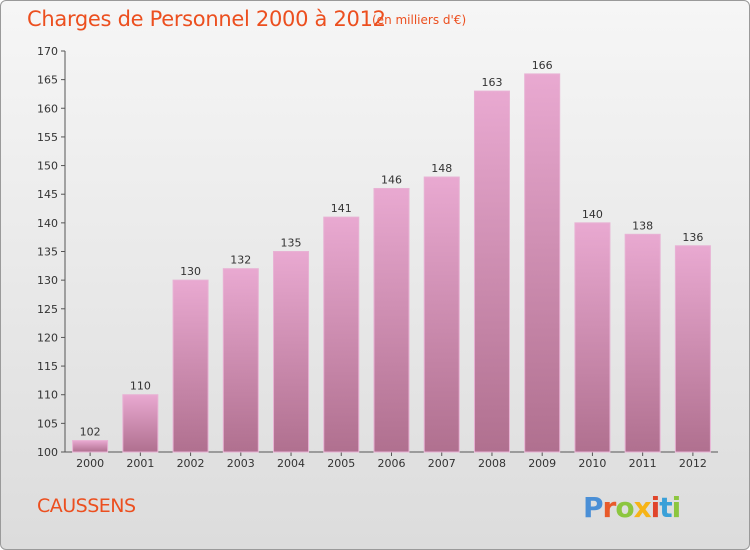 The width and height of the screenshot is (750, 550). I want to click on logo-letter-r: r, so click(610, 507).